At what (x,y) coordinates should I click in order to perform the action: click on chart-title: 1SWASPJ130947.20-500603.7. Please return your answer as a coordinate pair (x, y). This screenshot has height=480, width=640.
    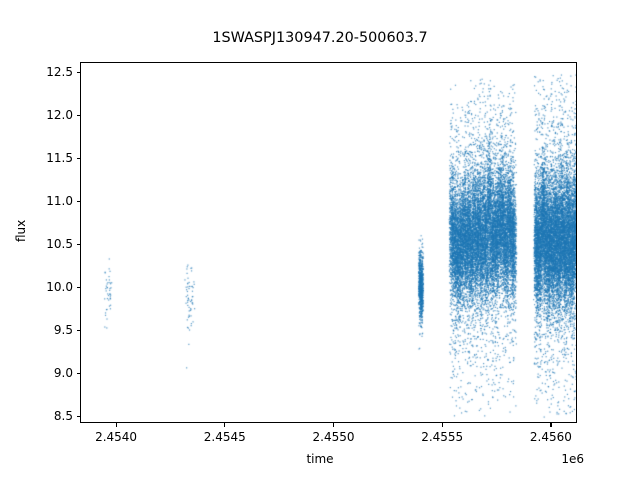
    Looking at the image, I should click on (320, 38).